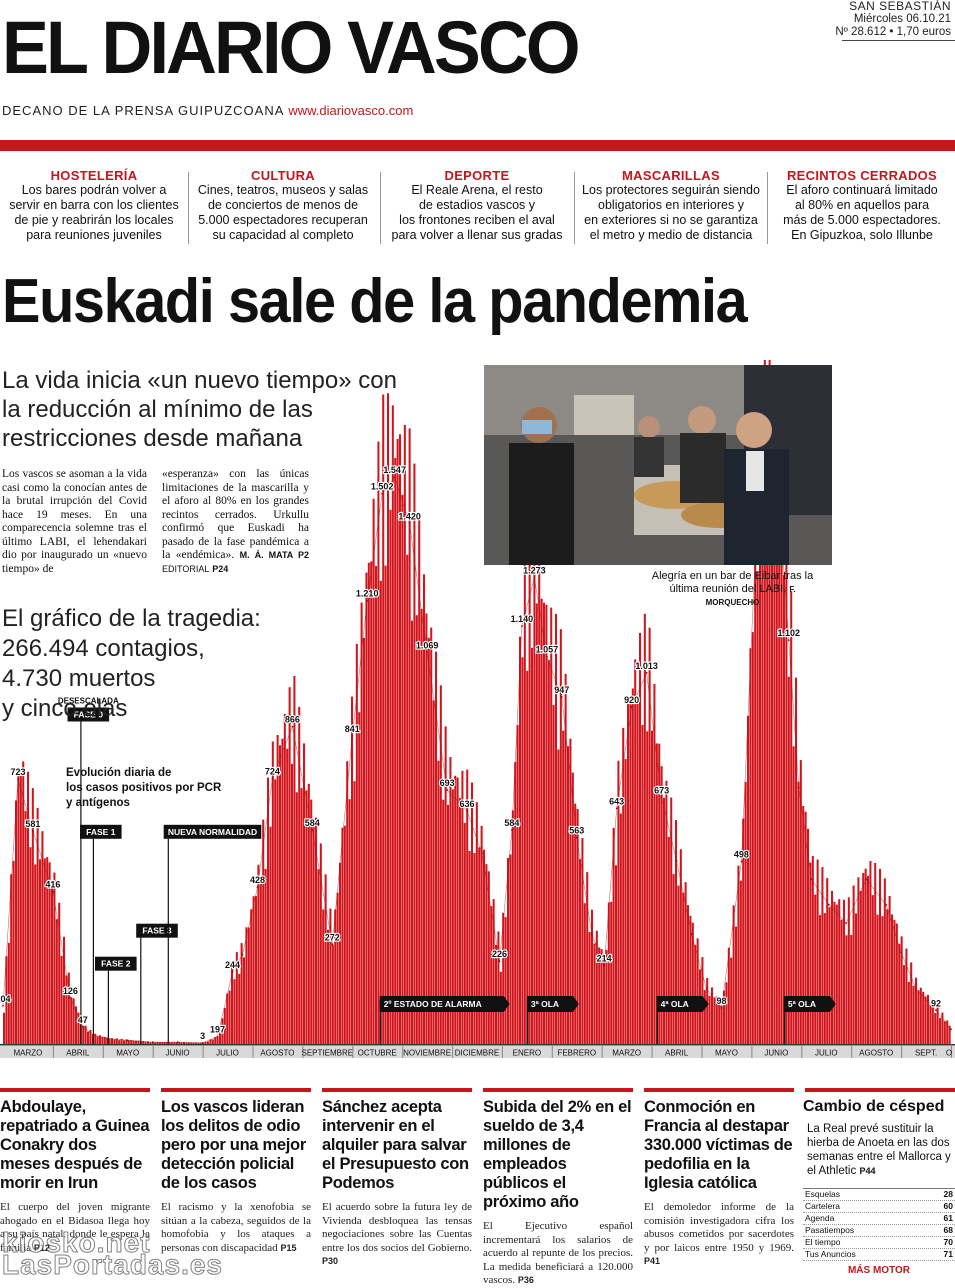 The height and width of the screenshot is (1288, 955). I want to click on chart-data-label: 98, so click(721, 1001).